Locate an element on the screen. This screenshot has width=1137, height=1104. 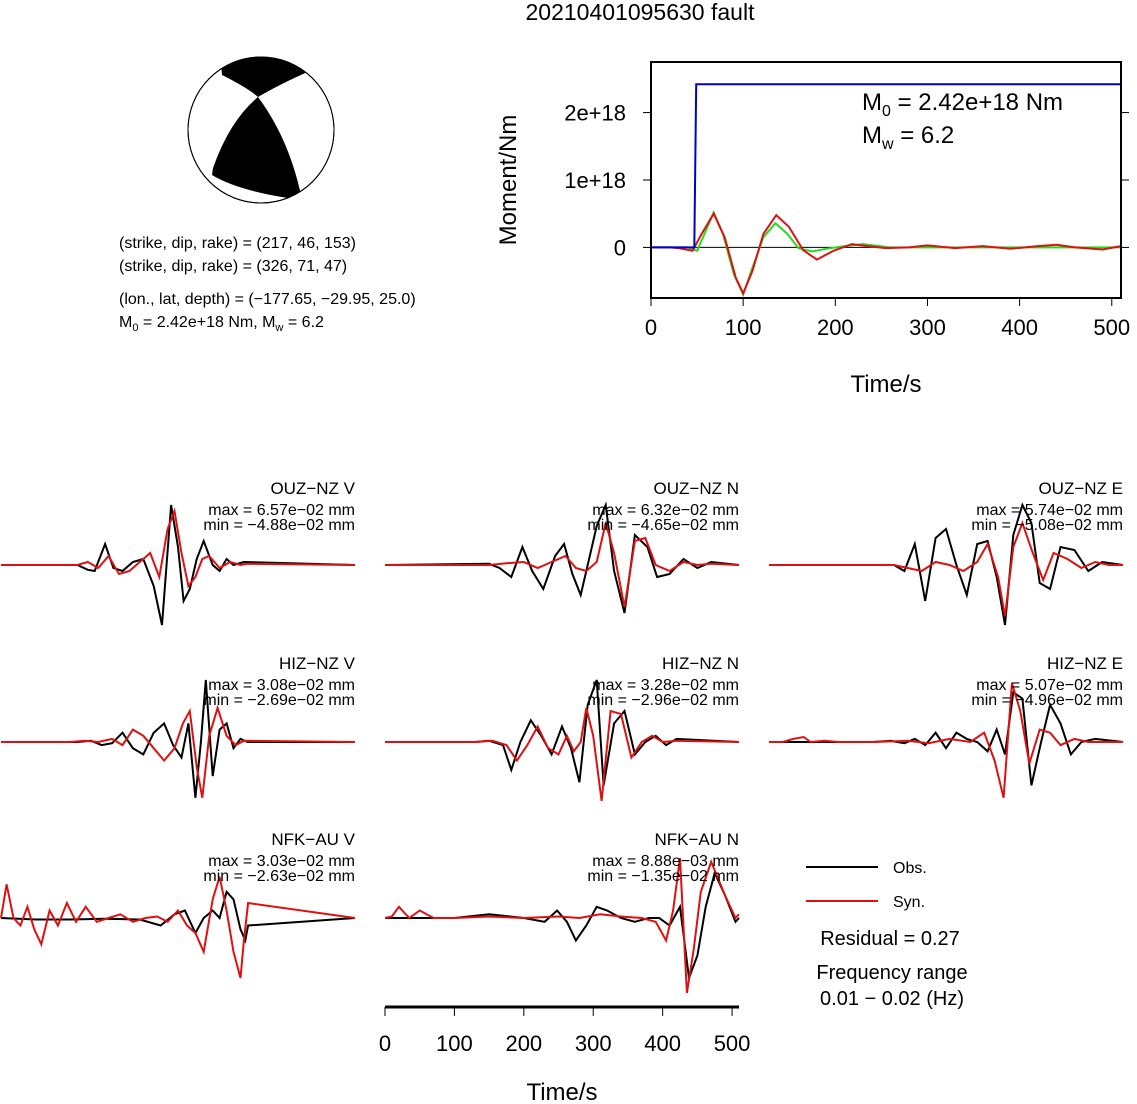
max-amplitude-label: max = 3.28e−02 mm is located at coordinates (665, 685).